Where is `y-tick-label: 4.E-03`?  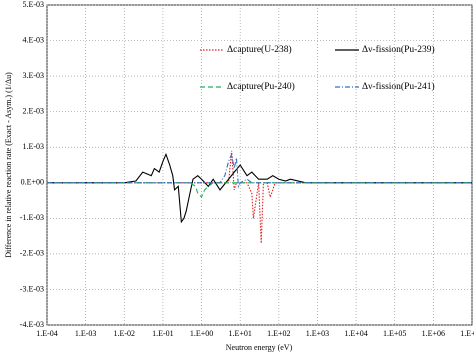 y-tick-label: 4.E-03 is located at coordinates (33, 39).